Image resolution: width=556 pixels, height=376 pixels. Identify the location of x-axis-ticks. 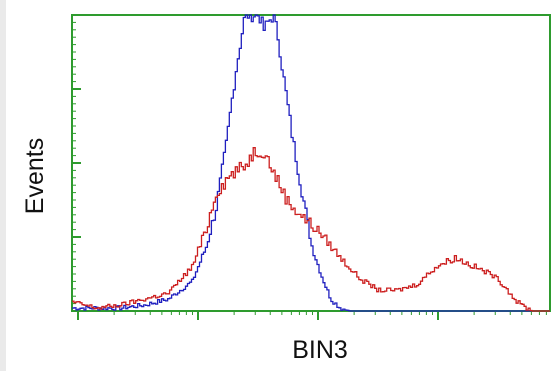
(312, 315).